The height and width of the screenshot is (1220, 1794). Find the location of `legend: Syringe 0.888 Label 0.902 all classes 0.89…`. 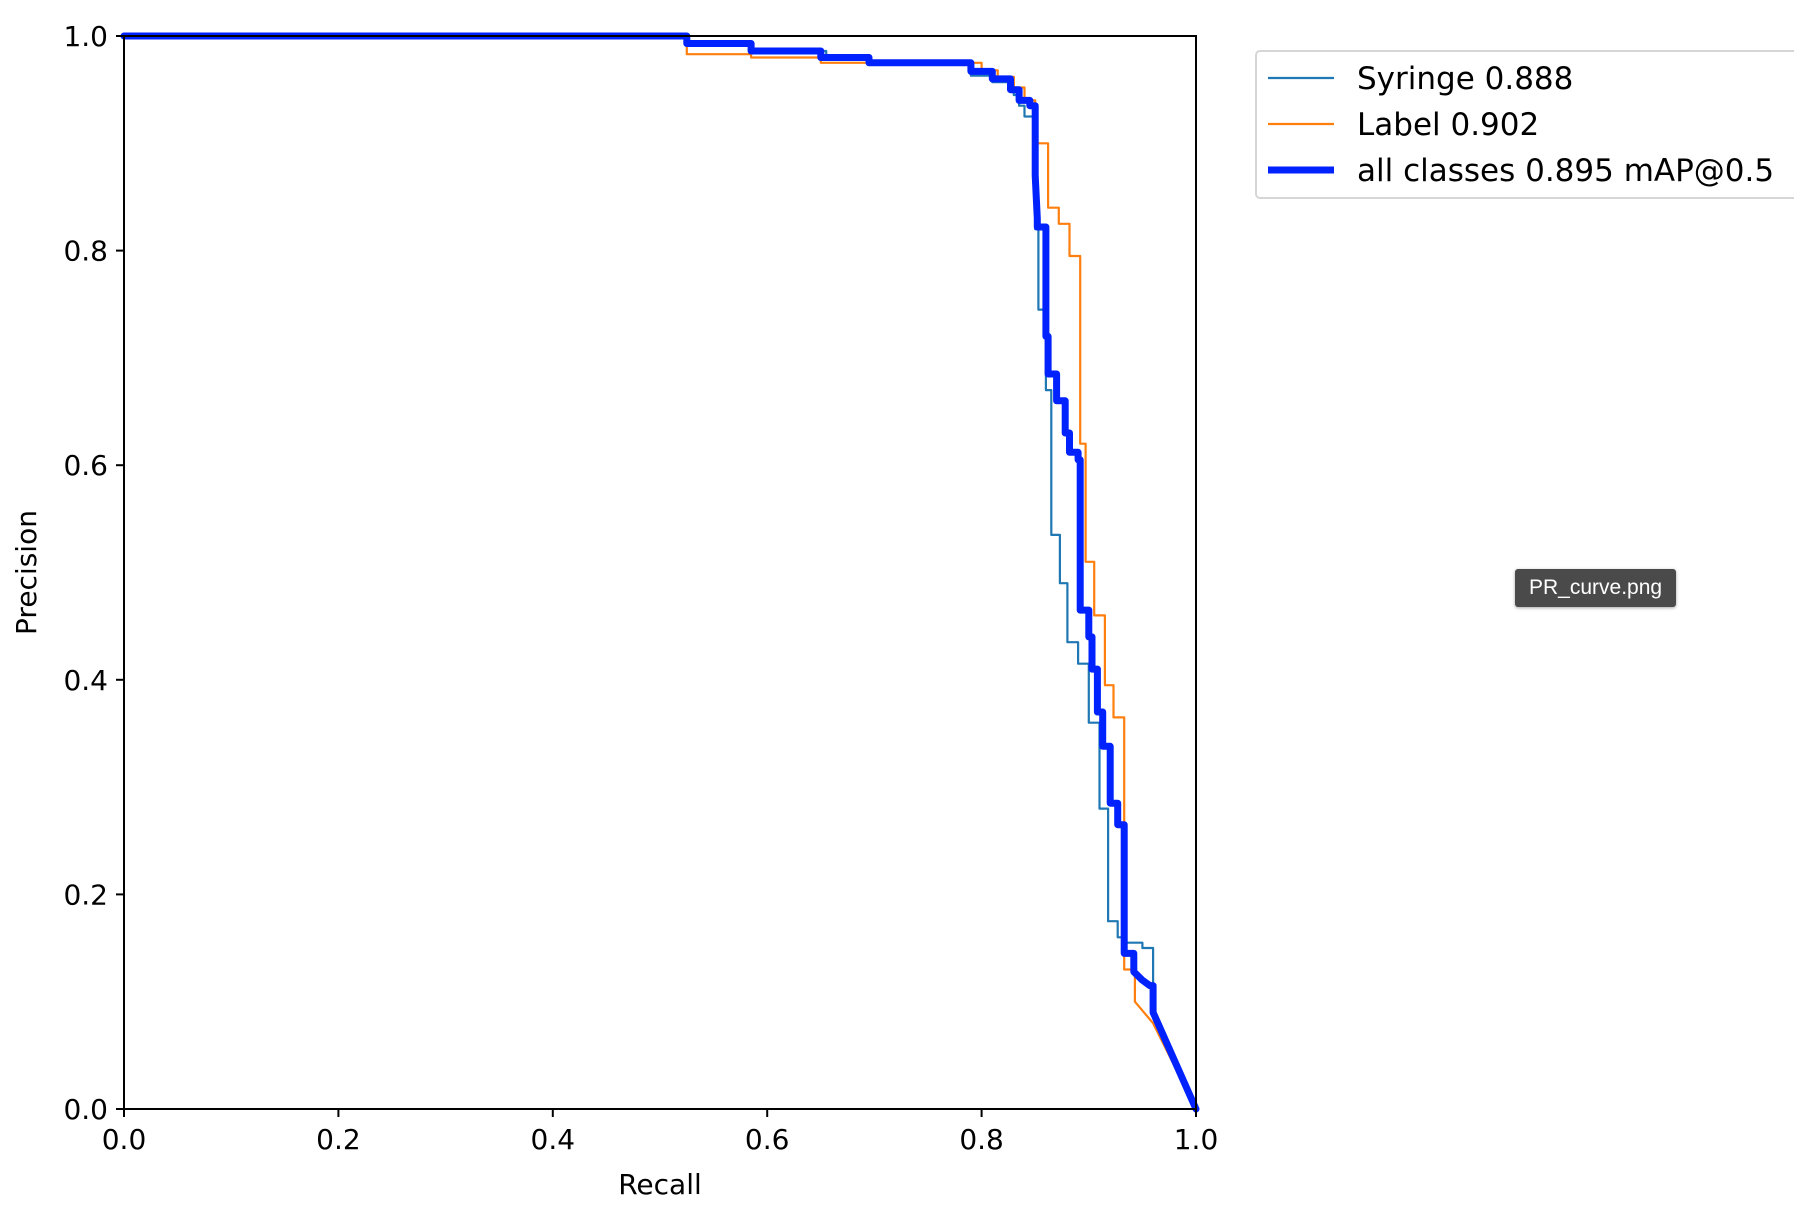

legend: Syringe 0.888 Label 0.902 all classes 0.89… is located at coordinates (1524, 124).